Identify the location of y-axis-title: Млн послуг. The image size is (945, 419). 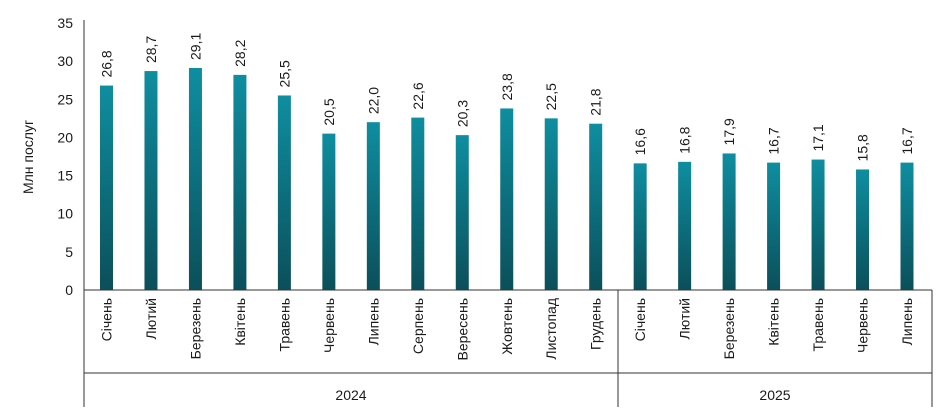
(28, 157).